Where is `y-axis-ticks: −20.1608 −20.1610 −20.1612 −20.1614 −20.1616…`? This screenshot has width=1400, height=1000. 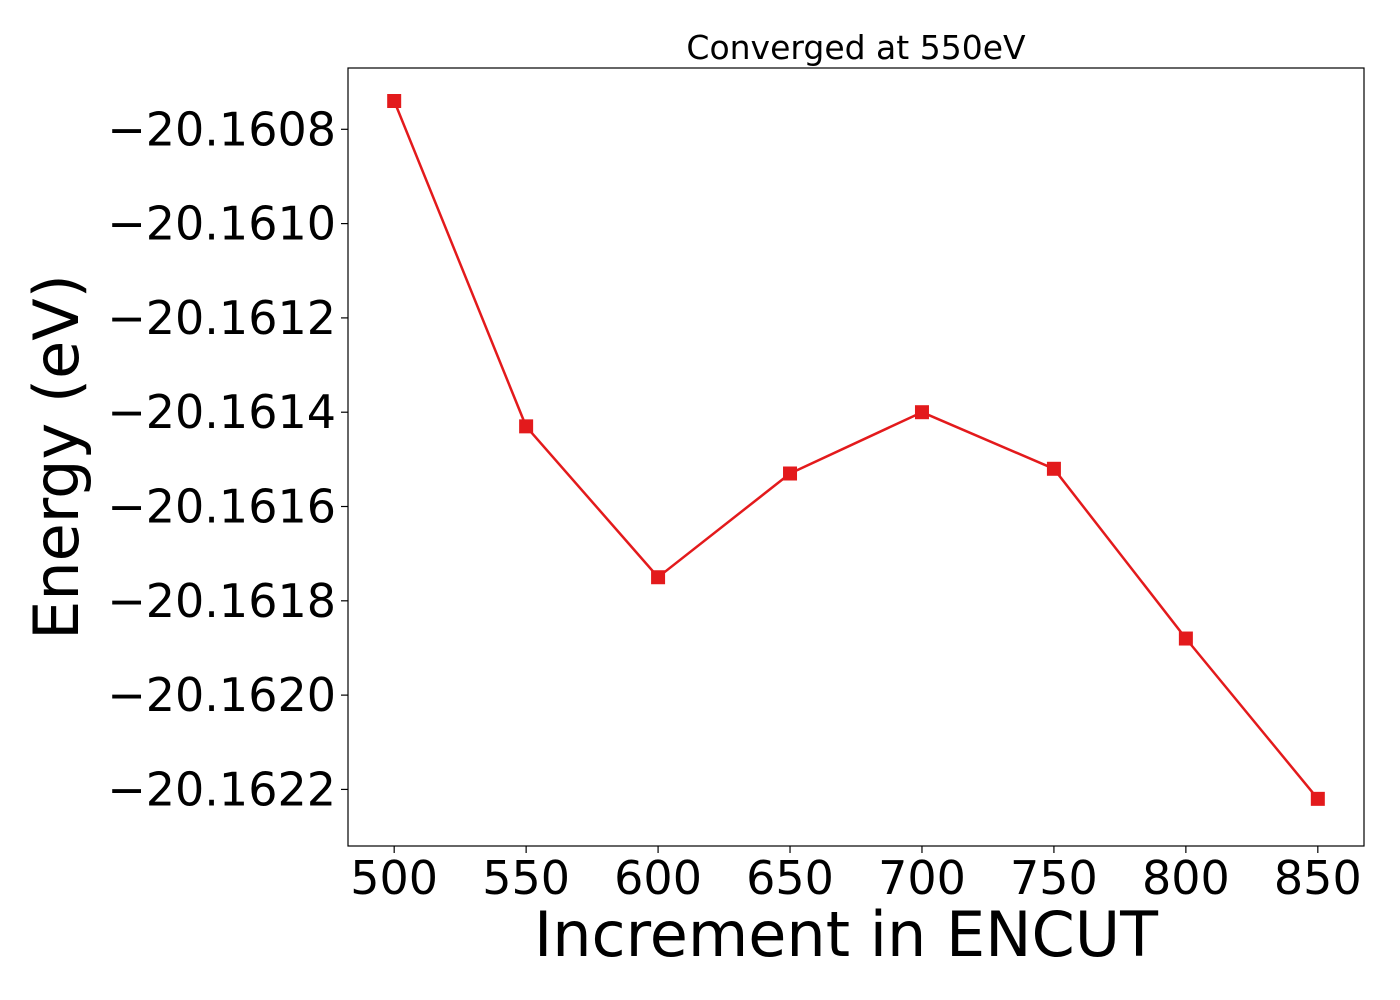 y-axis-ticks: −20.1608 −20.1610 −20.1612 −20.1614 −20.1616… is located at coordinates (227, 459).